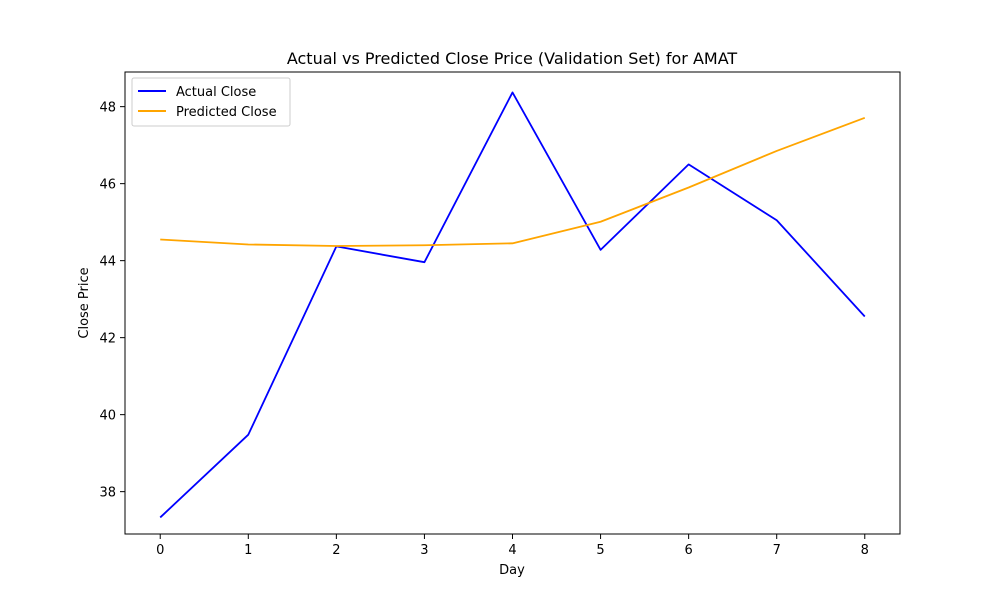 The image size is (1000, 600). I want to click on x-tick-label: 1, so click(248, 550).